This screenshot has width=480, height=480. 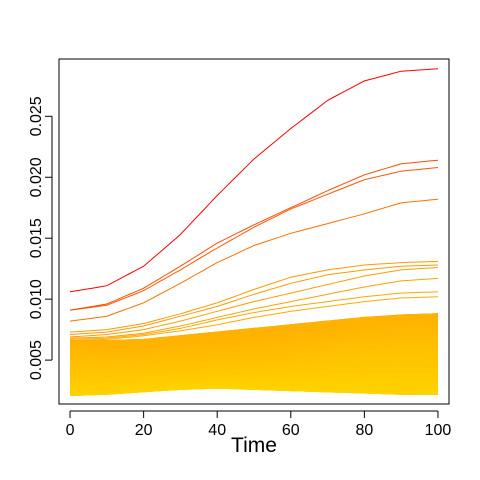 I want to click on y-tick-label: 0.005, so click(x=36, y=360).